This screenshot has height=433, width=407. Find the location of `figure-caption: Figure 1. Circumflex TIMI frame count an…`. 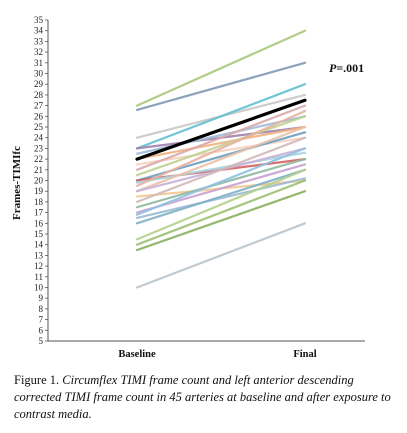

figure-caption: Figure 1. Circumflex TIMI frame count an… is located at coordinates (204, 397).